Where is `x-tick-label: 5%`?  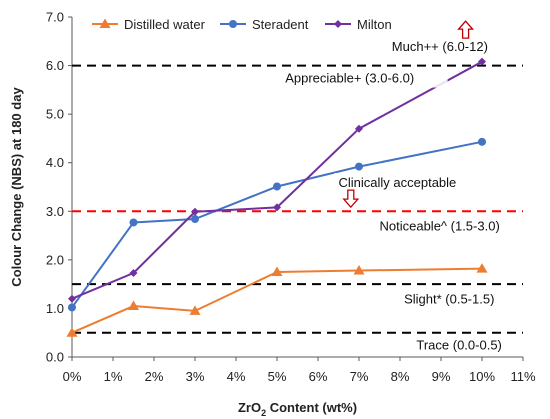 x-tick-label: 5% is located at coordinates (277, 376).